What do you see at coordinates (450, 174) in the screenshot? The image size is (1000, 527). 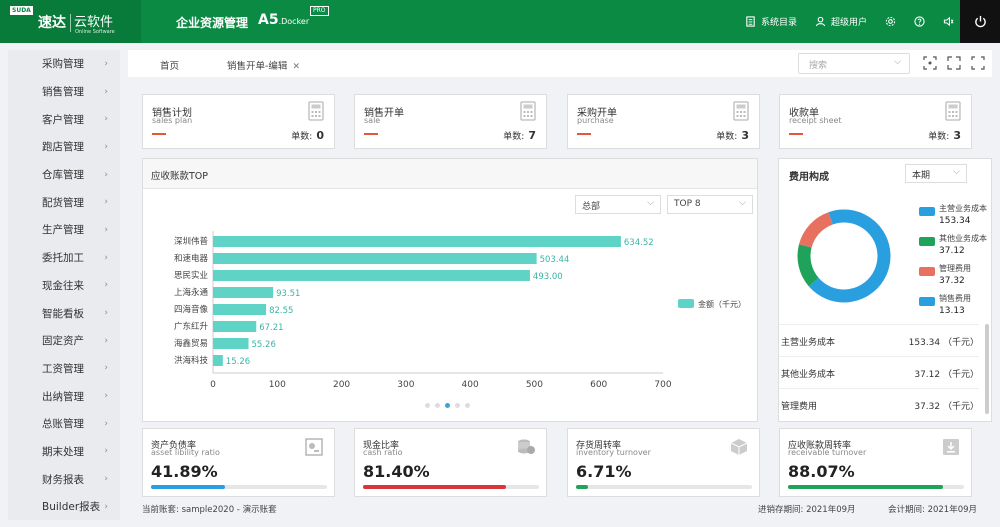 I see `ar-panel-title: 应收账款TOP` at bounding box center [450, 174].